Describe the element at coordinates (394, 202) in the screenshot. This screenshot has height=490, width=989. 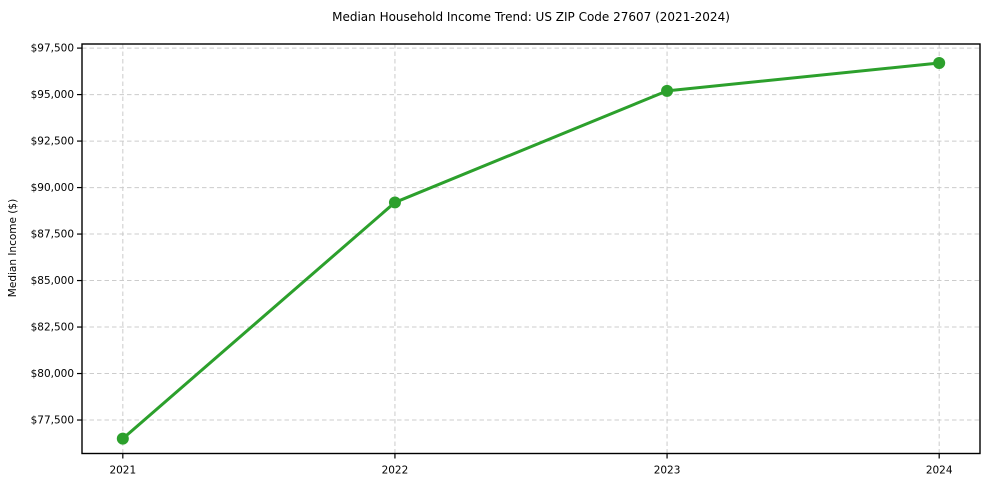
I see `data-point-2022` at that location.